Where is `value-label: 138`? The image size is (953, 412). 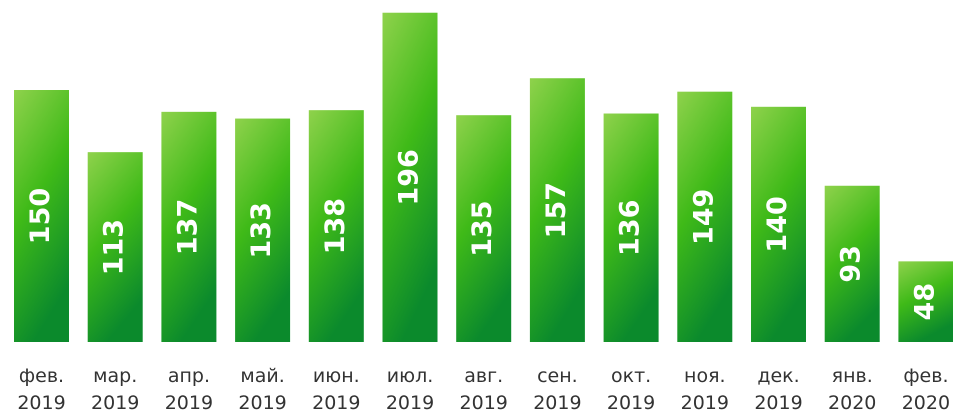
value-label: 138 is located at coordinates (335, 226).